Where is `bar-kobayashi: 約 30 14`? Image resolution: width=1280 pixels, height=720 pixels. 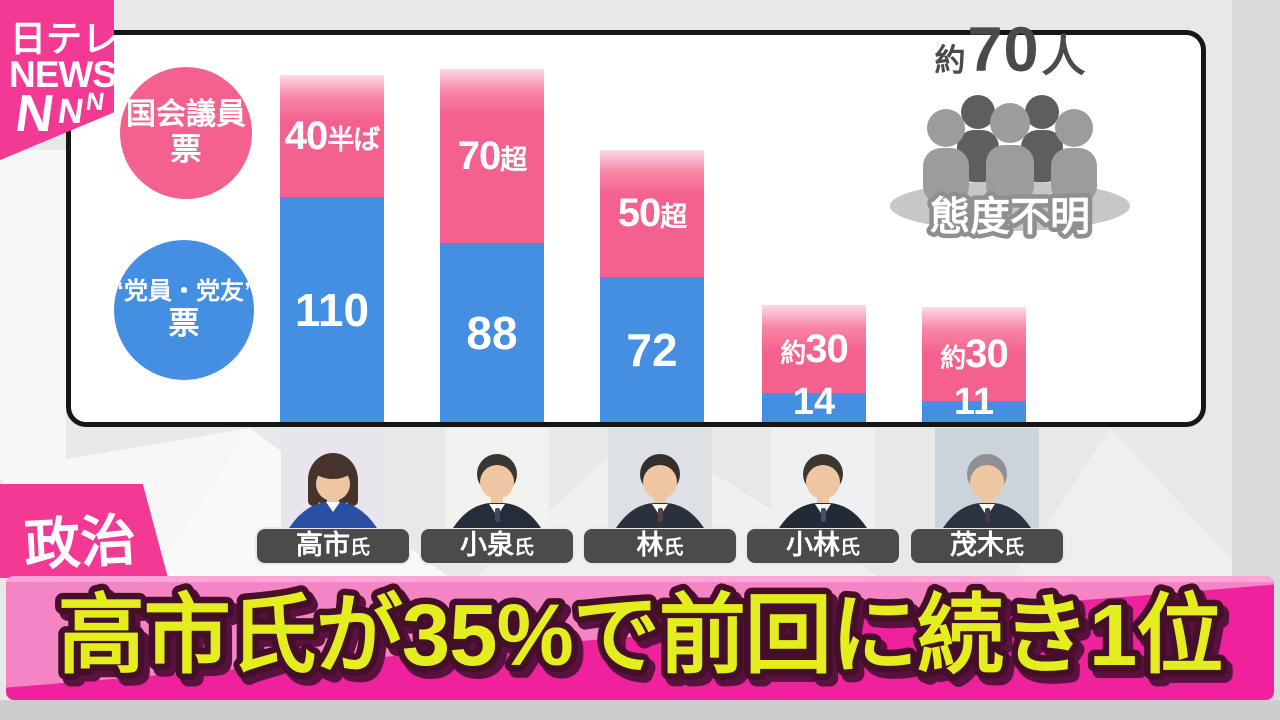
bar-kobayashi: 約 30 14 is located at coordinates (814, 363).